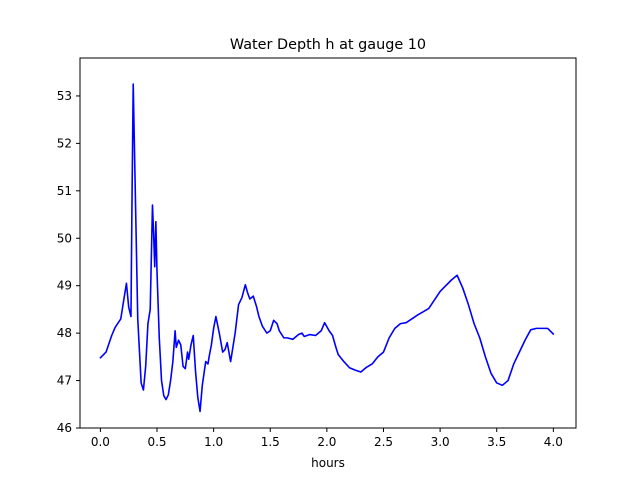 The image size is (640, 480). What do you see at coordinates (326, 442) in the screenshot?
I see `x-tick-label: 2.0` at bounding box center [326, 442].